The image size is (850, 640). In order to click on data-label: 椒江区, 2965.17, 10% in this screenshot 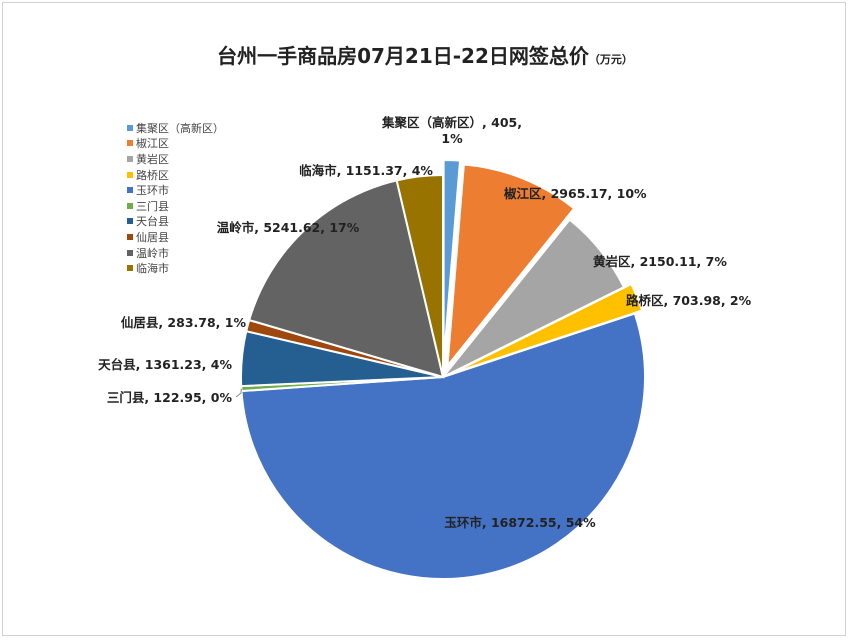, I will do `click(575, 193)`.